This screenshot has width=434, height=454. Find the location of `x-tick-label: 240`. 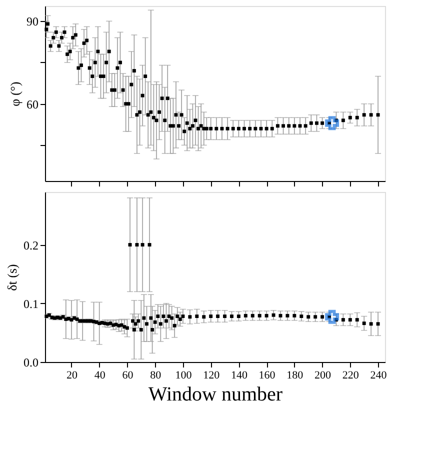

x-tick-label: 240 is located at coordinates (379, 376).